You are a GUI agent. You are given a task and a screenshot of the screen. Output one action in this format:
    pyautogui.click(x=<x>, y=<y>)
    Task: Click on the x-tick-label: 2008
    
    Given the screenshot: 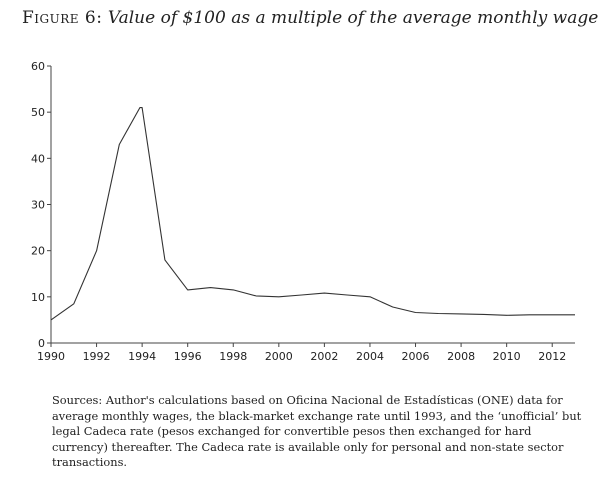 What is the action you would take?
    pyautogui.click(x=461, y=356)
    